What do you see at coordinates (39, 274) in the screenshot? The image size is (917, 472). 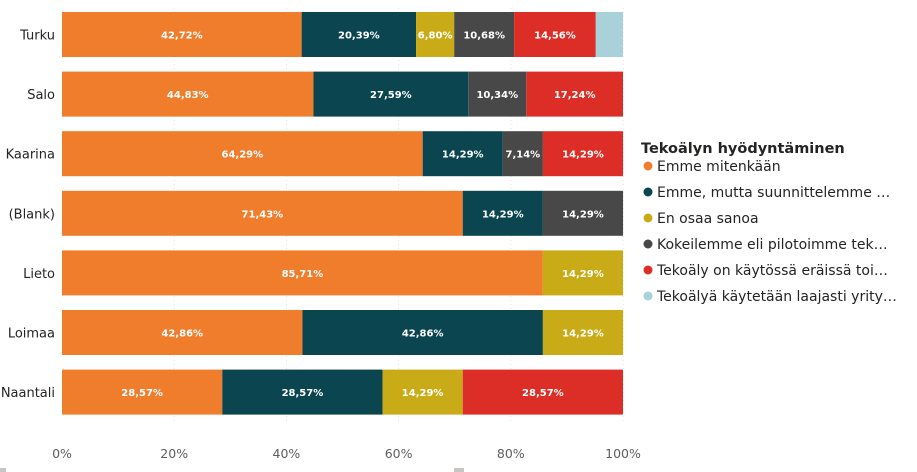 I see `category-label: Lieto` at bounding box center [39, 274].